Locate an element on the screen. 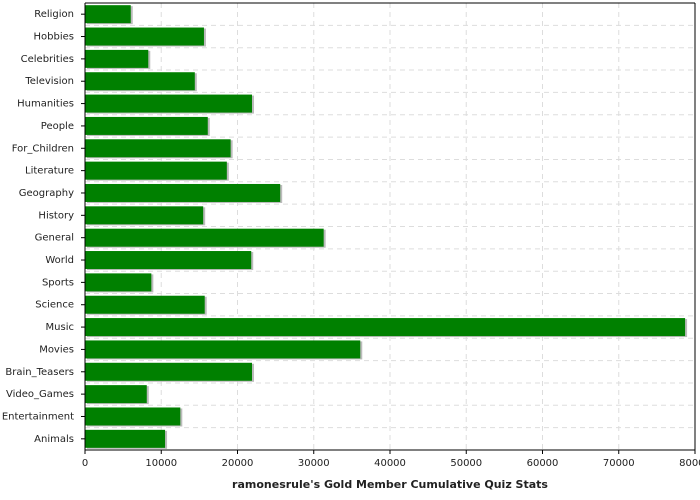  y-tick-label: Celebrities is located at coordinates (47, 59).